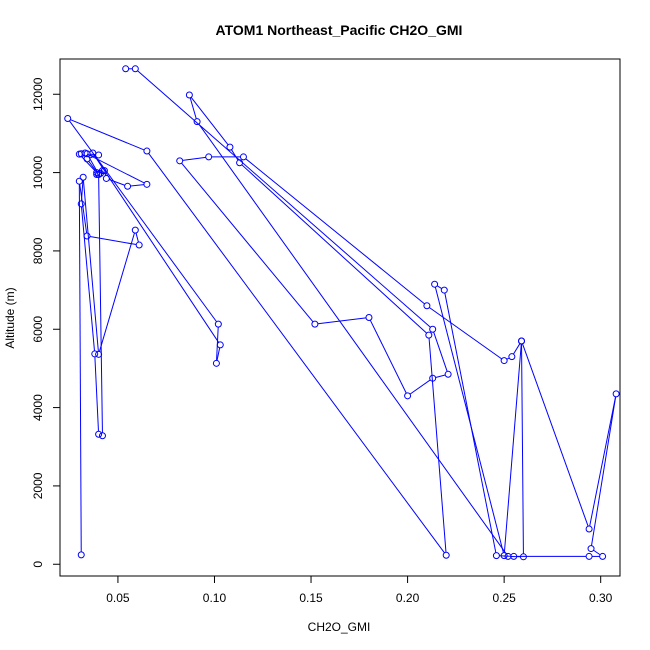 The image size is (650, 650). What do you see at coordinates (215, 598) in the screenshot?
I see `x-tick-label: 0.10` at bounding box center [215, 598].